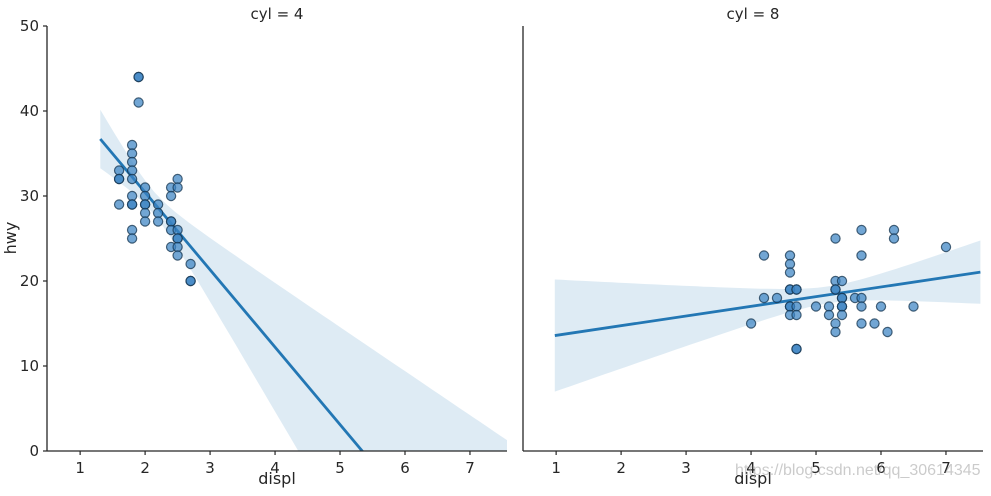  What do you see at coordinates (29, 196) in the screenshot?
I see `y-axis-tick-label: 30` at bounding box center [29, 196].